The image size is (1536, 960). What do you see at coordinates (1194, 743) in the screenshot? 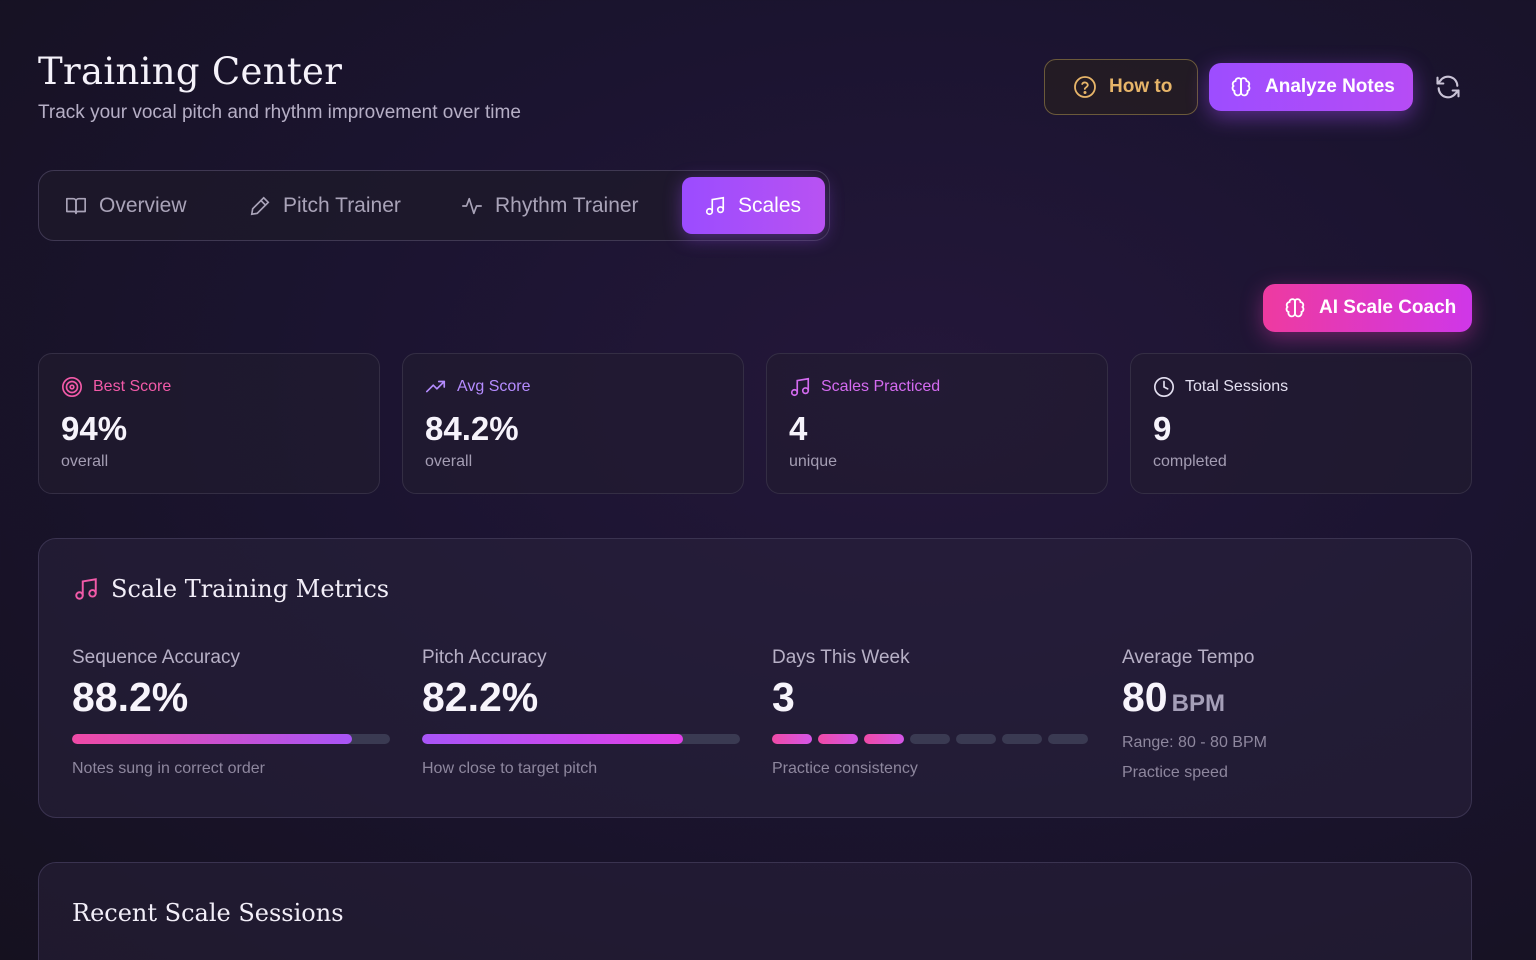
I see `tempo-range: Range: 80 - 80 BPM` at bounding box center [1194, 743].